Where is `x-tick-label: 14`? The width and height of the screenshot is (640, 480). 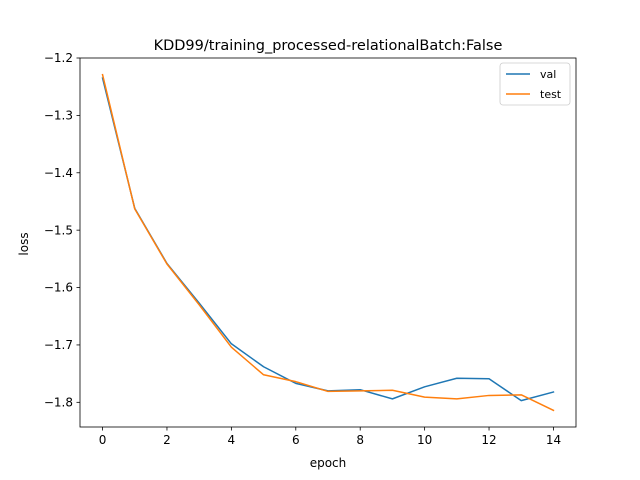 x-tick-label: 14 is located at coordinates (553, 440).